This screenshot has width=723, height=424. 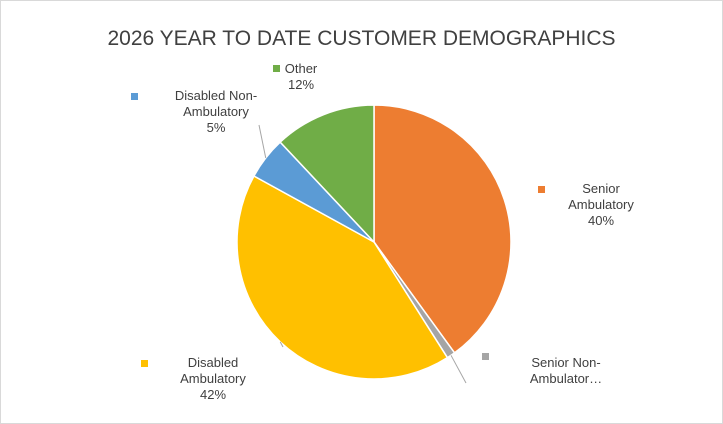 I want to click on percent-label: 40%, so click(x=601, y=220).